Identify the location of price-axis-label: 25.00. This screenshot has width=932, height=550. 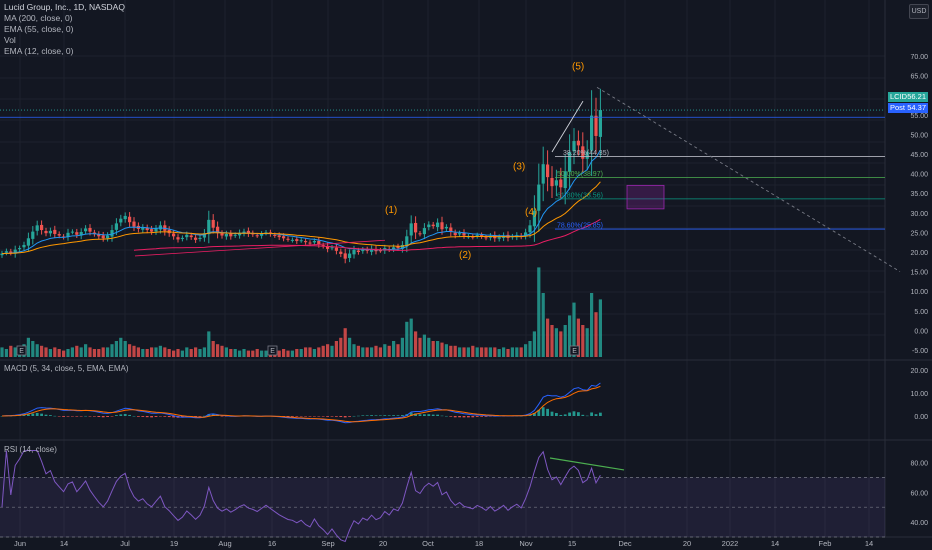
(919, 233).